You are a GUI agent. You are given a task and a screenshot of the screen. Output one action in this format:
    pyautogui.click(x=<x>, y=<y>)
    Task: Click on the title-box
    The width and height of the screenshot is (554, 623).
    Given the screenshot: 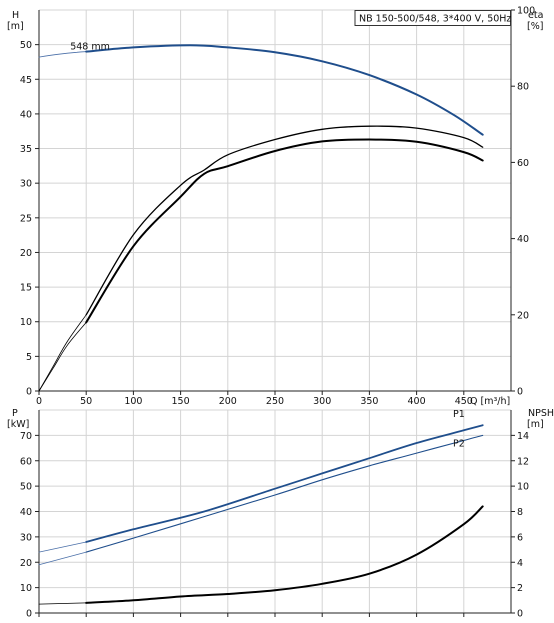 What is the action you would take?
    pyautogui.click(x=432, y=18)
    